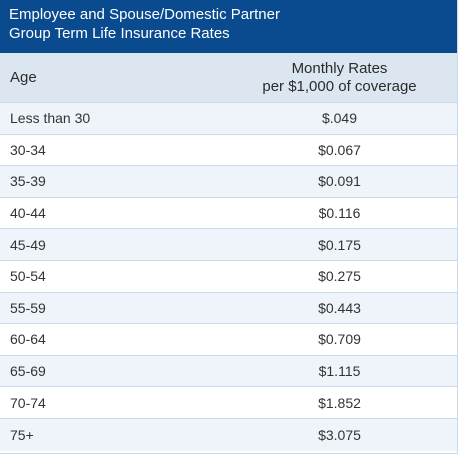  I want to click on table-row: 50-54 $0.275, so click(228, 276).